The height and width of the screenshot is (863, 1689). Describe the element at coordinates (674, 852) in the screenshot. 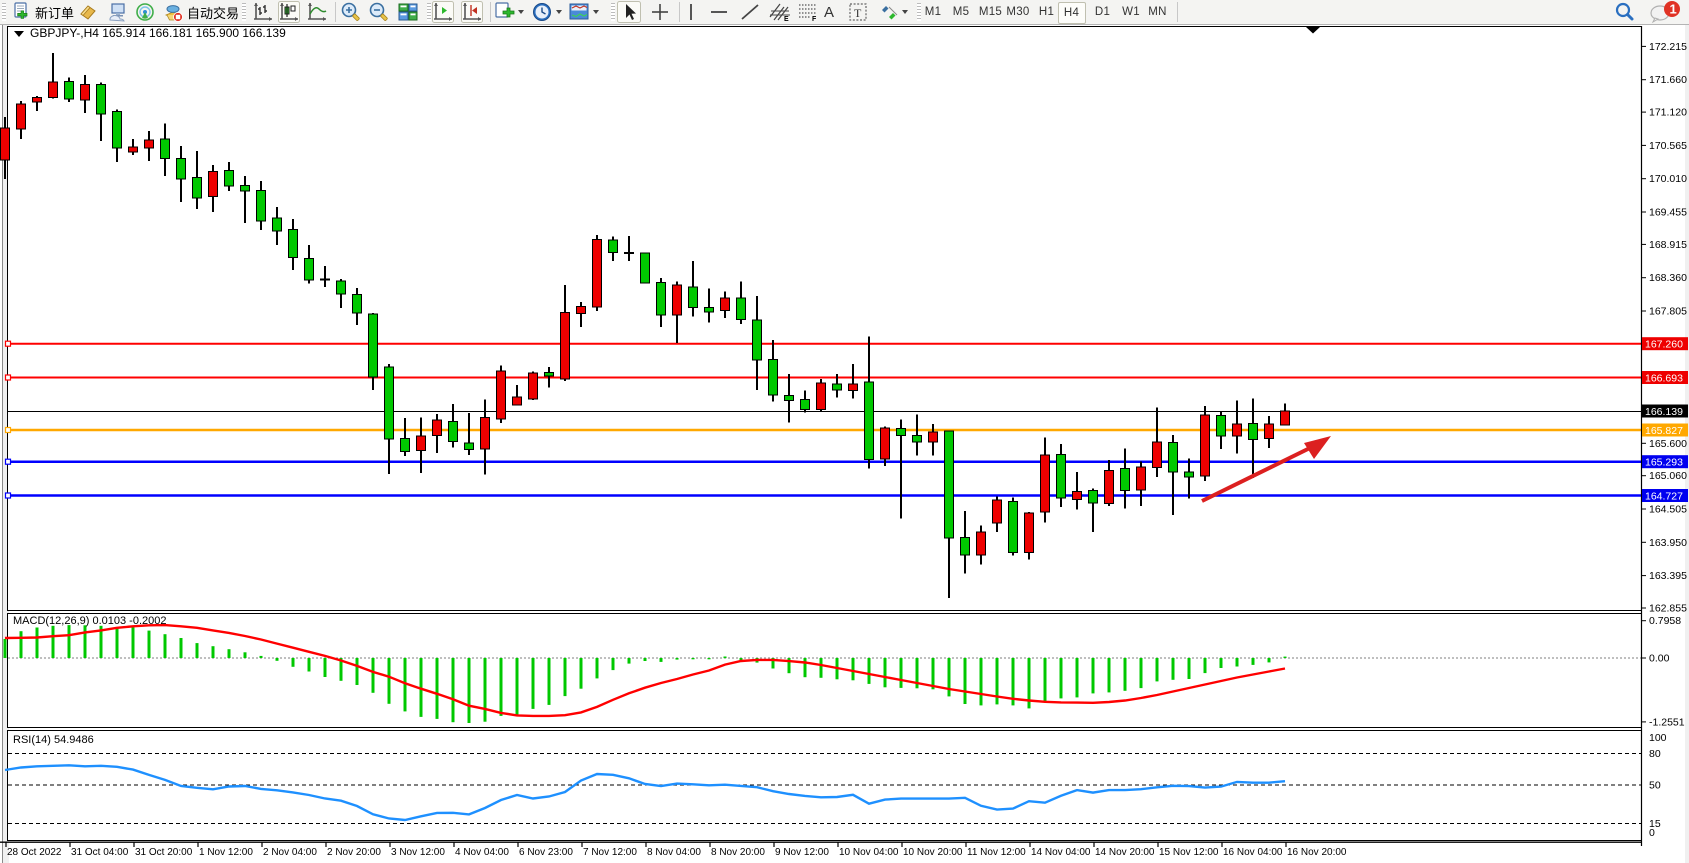

I see `svg-text: 8 Nov 04:00` at that location.